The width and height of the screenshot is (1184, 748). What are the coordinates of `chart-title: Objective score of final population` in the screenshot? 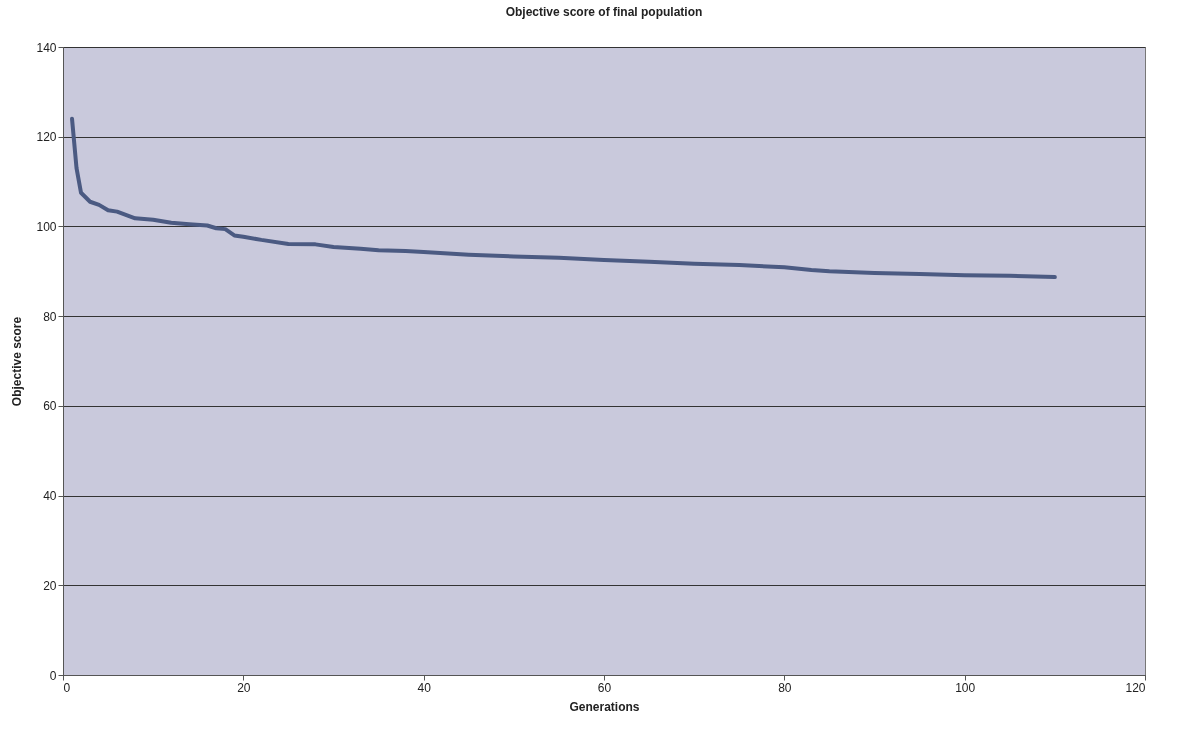 It's located at (604, 12).